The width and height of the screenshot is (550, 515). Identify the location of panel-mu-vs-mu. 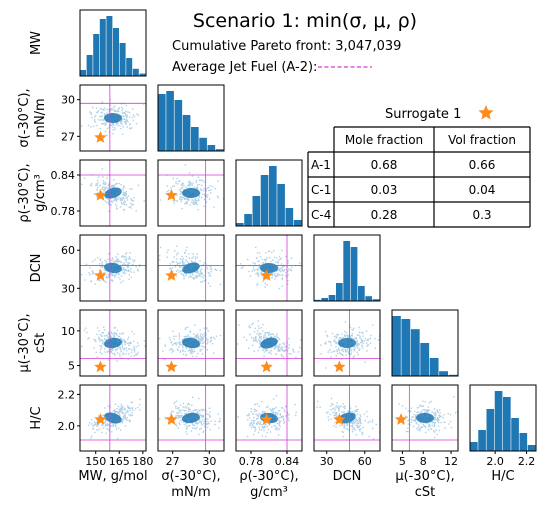
(425, 343).